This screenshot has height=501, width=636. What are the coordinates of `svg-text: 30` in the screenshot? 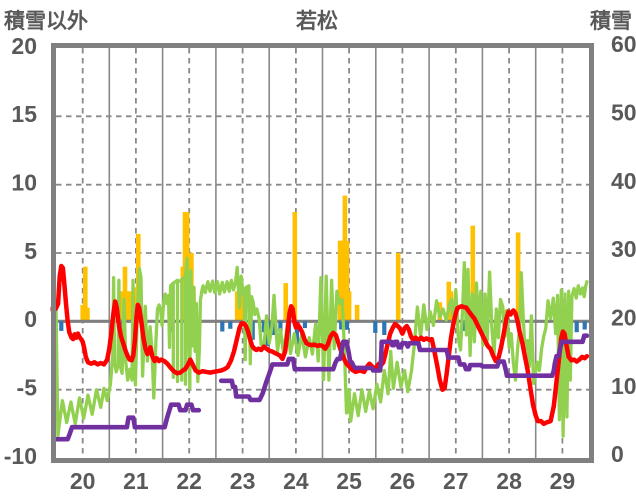 It's located at (623, 249).